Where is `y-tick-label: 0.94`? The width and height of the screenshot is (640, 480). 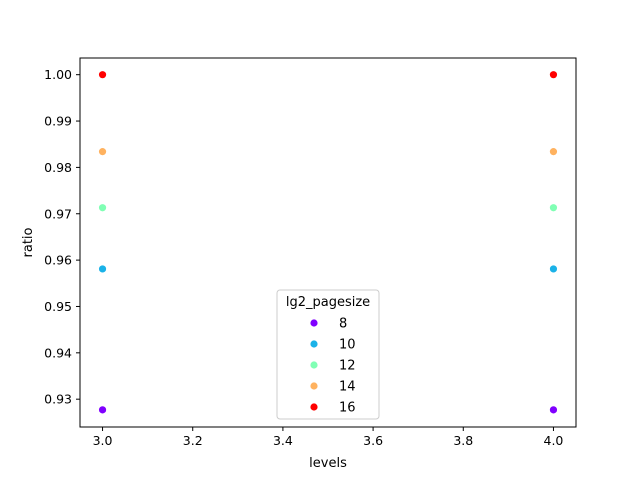 y-tick-label: 0.94 is located at coordinates (58, 352).